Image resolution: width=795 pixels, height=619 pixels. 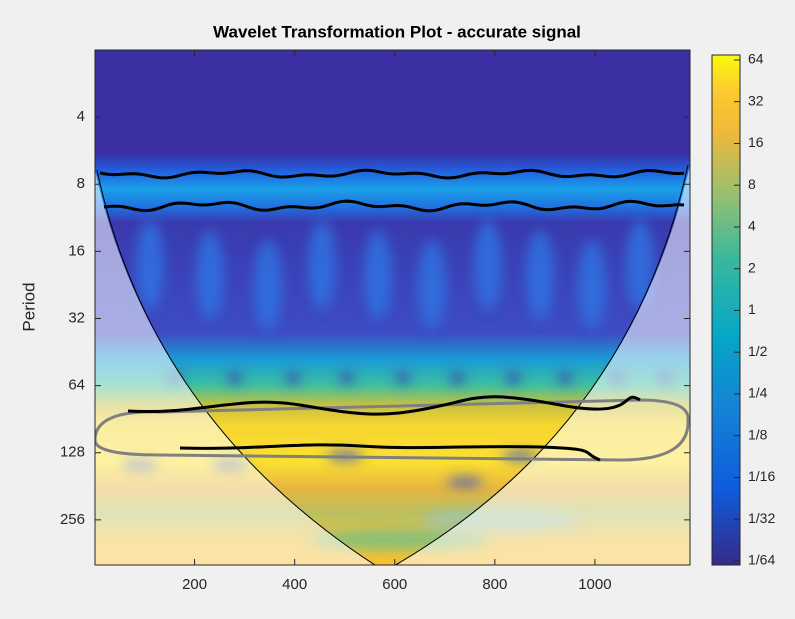 I want to click on colorbar-tick-label: 2, so click(x=752, y=267).